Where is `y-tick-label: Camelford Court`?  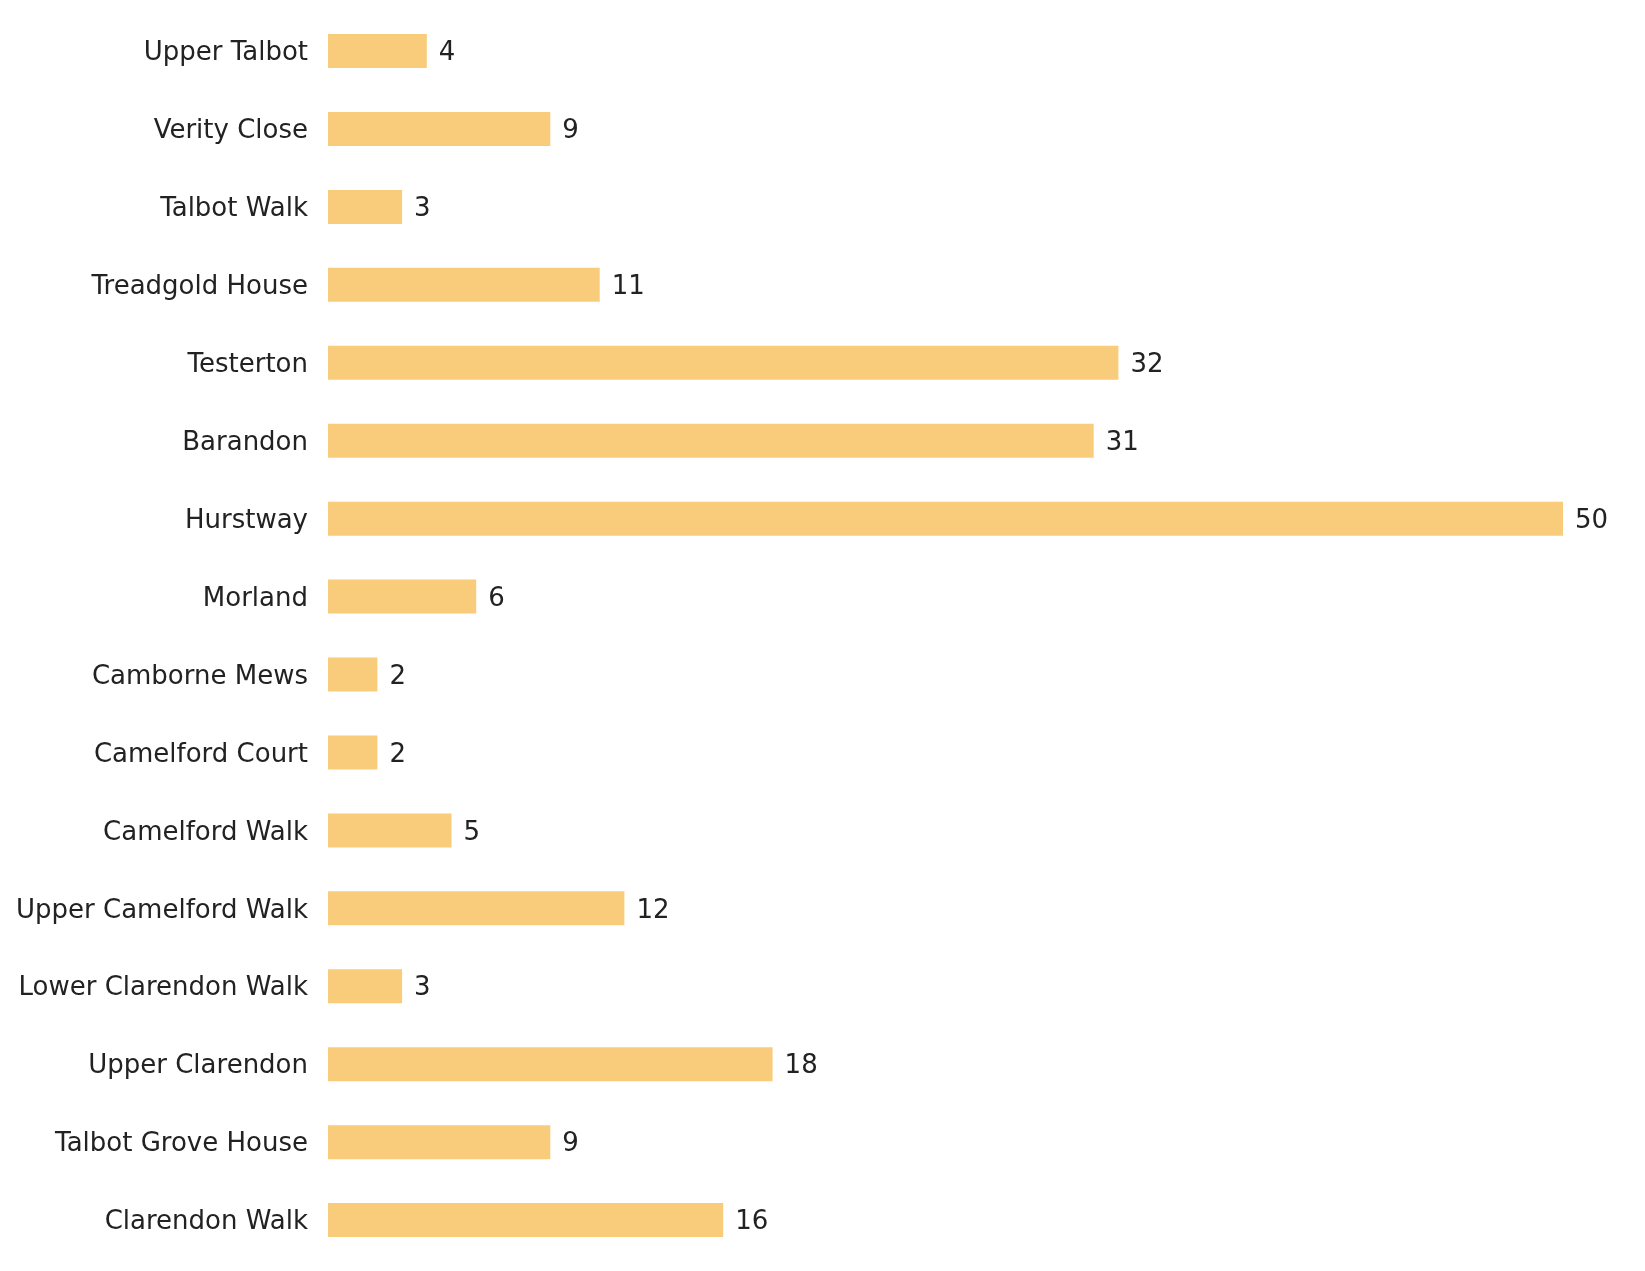 y-tick-label: Camelford Court is located at coordinates (200, 752).